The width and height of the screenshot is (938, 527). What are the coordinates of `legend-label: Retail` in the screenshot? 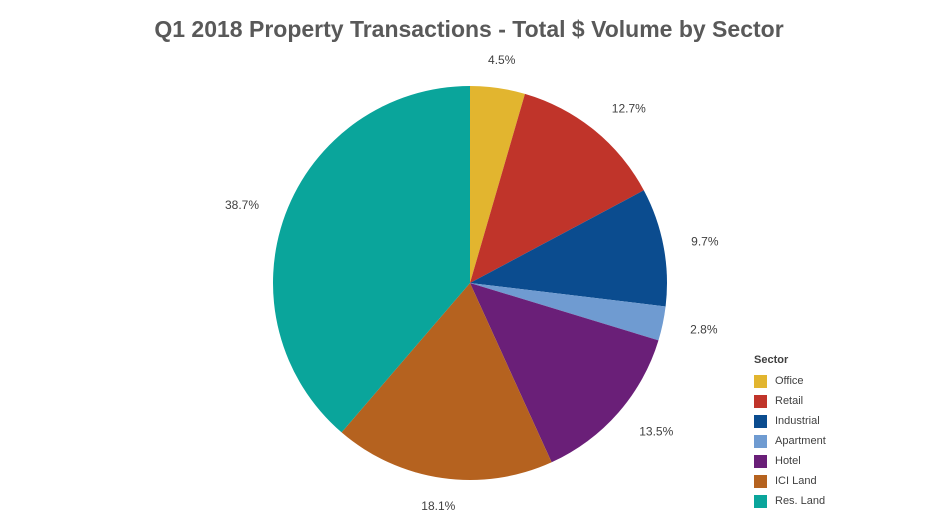 It's located at (789, 401).